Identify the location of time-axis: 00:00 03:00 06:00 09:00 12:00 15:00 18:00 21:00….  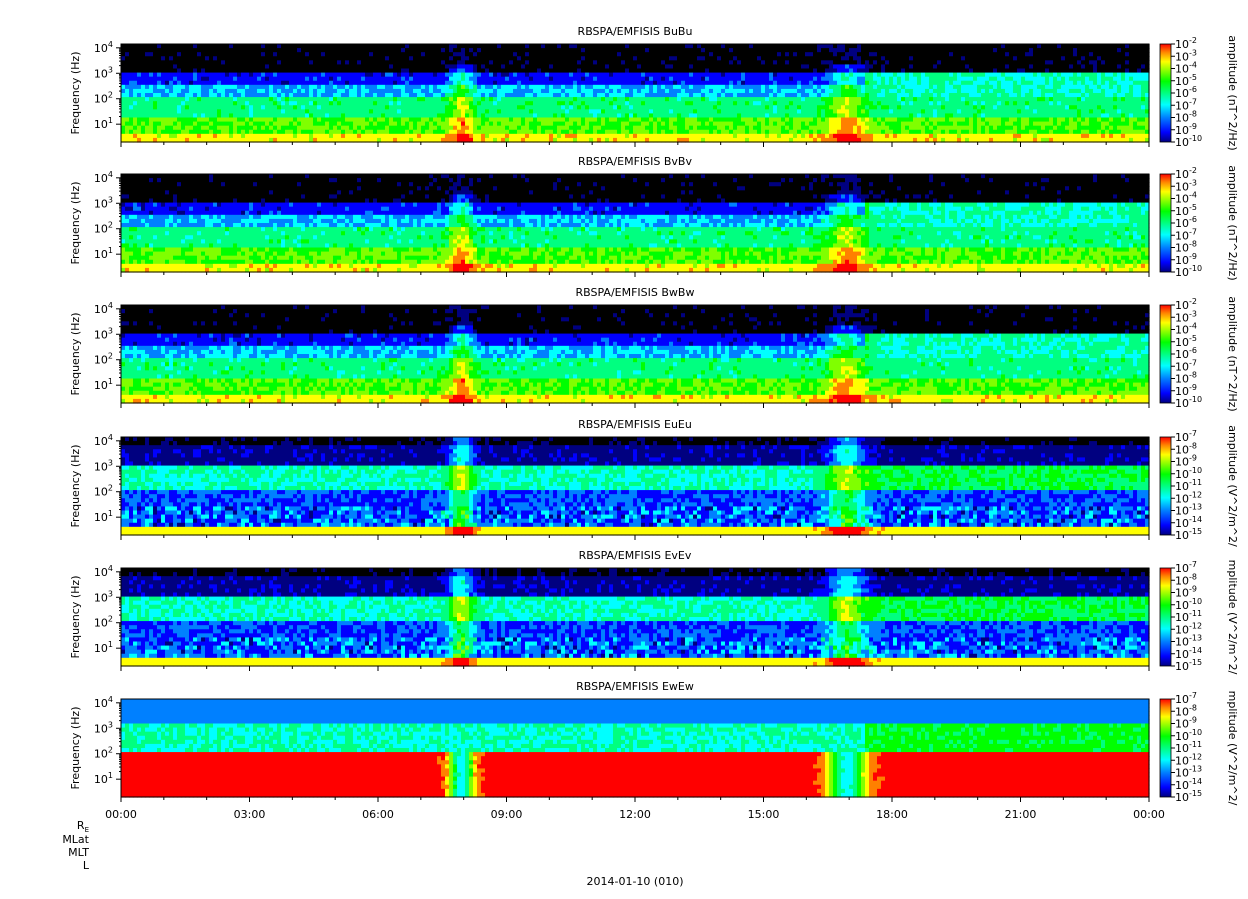
(613, 848).